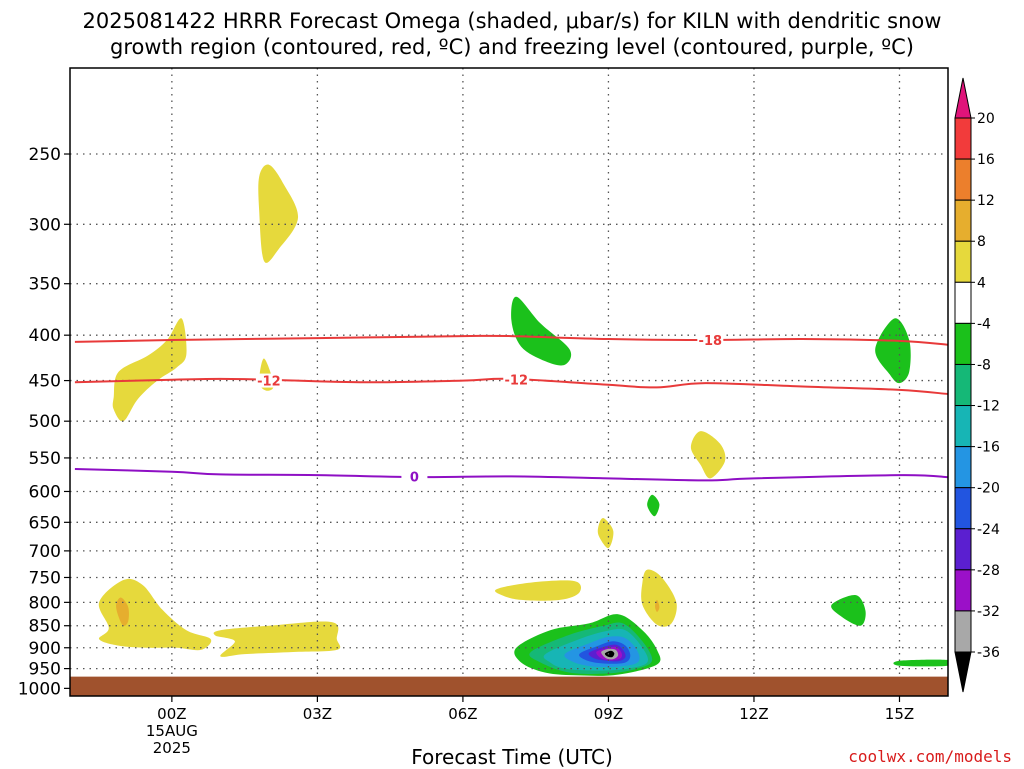  I want to click on y-tick-label-800: 800, so click(45, 603).